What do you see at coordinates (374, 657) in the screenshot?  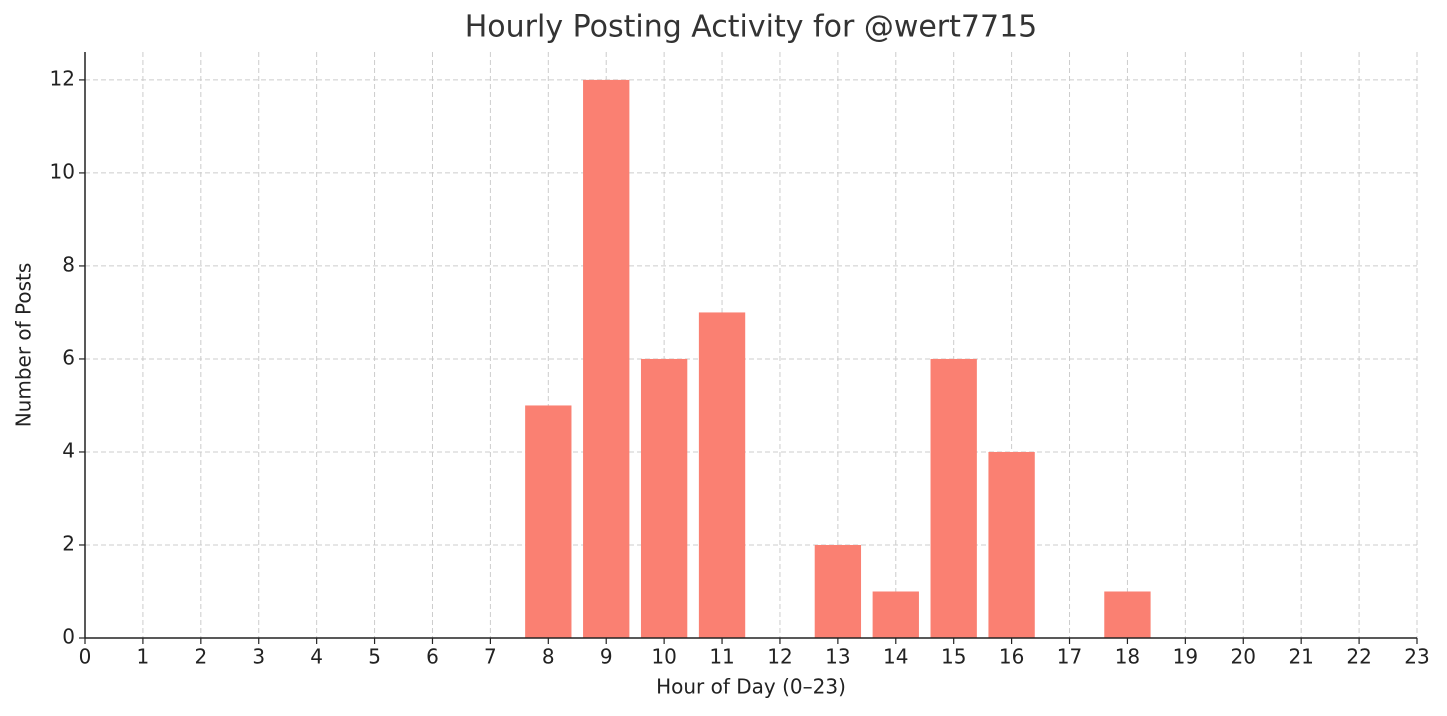 I see `x-tick-label: 5` at bounding box center [374, 657].